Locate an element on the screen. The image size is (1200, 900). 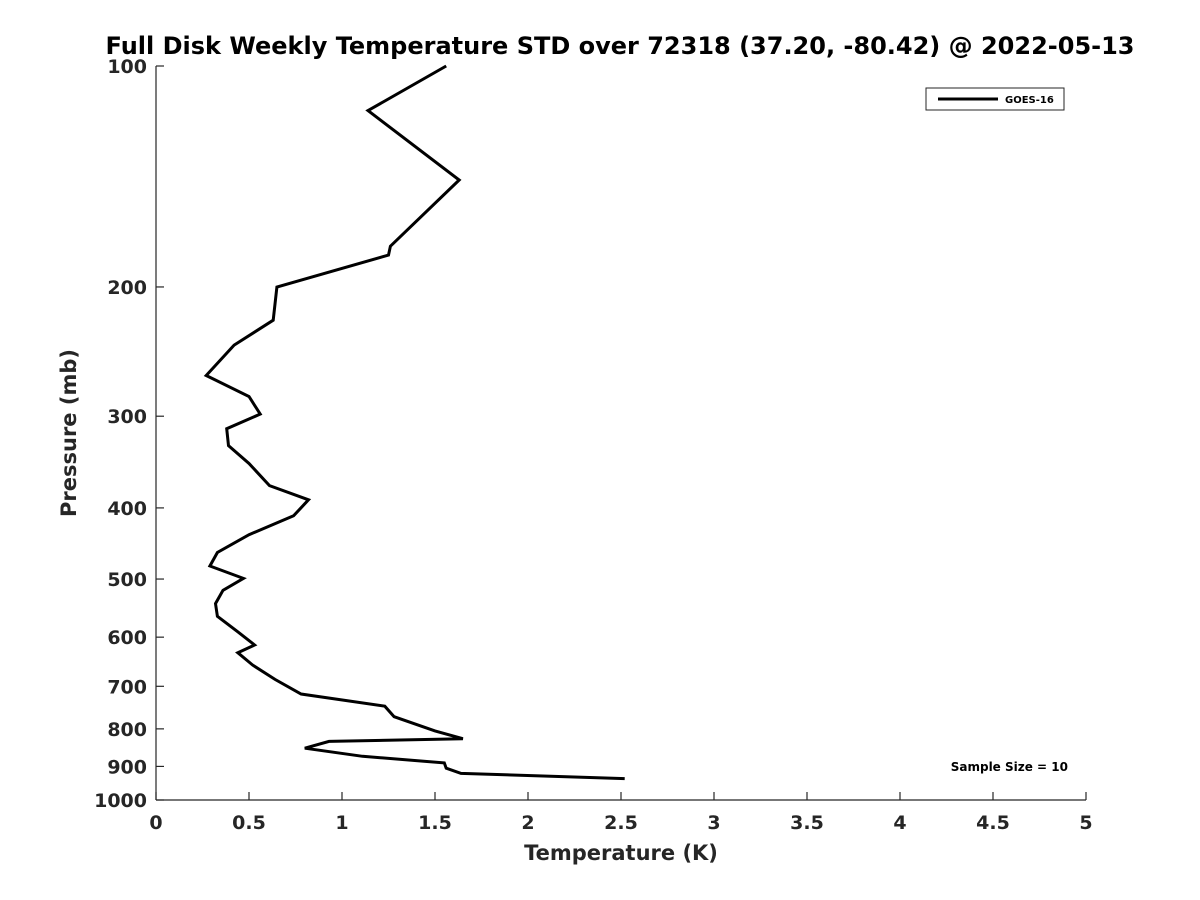
x-tick-label: 3 is located at coordinates (713, 823).